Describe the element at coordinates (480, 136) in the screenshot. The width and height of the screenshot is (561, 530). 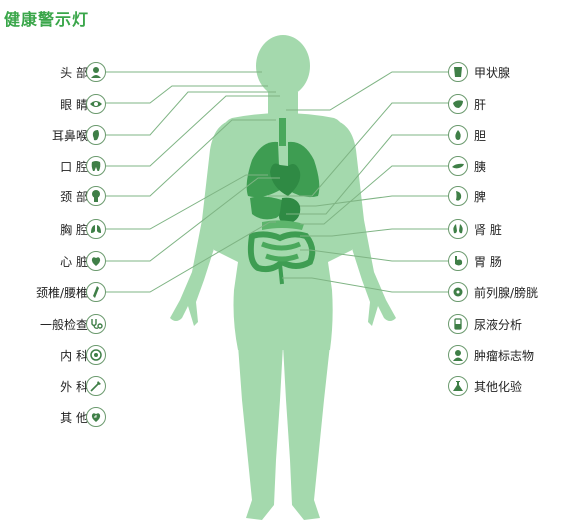
I see `right-label-2: 胆` at that location.